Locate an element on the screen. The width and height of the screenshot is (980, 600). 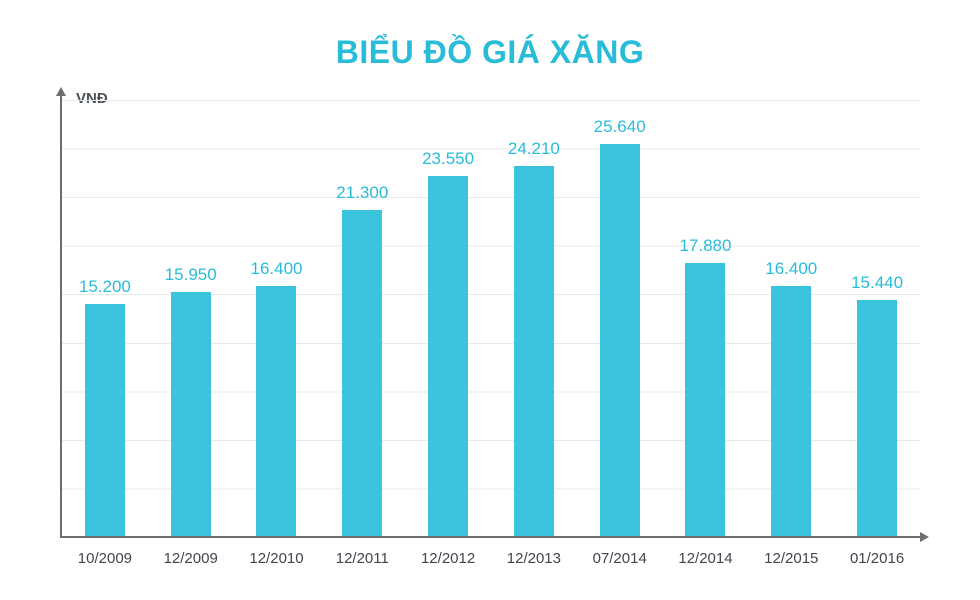
x-axis-tick-label: 07/2014 is located at coordinates (619, 558).